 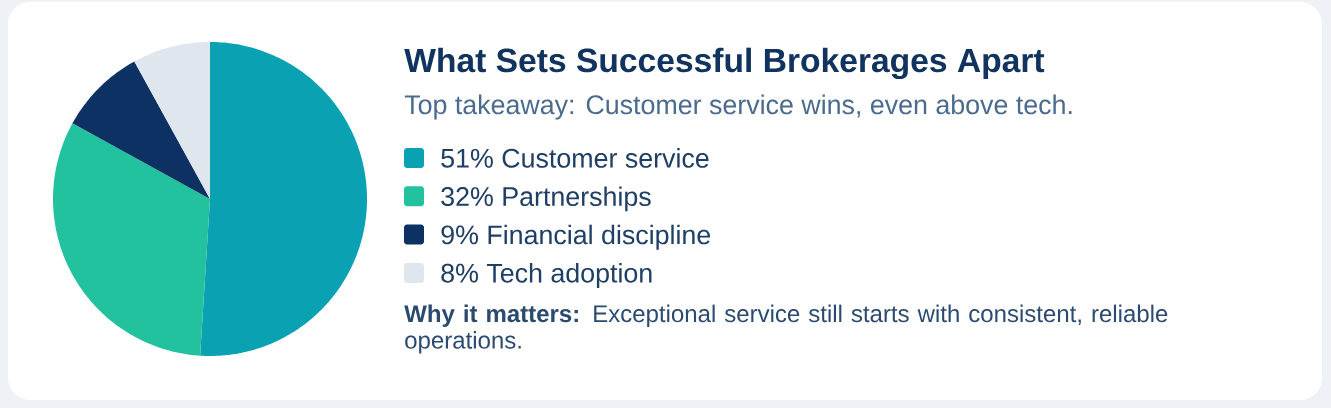 What do you see at coordinates (546, 275) in the screenshot?
I see `legend-label: 8% Tech adoption` at bounding box center [546, 275].